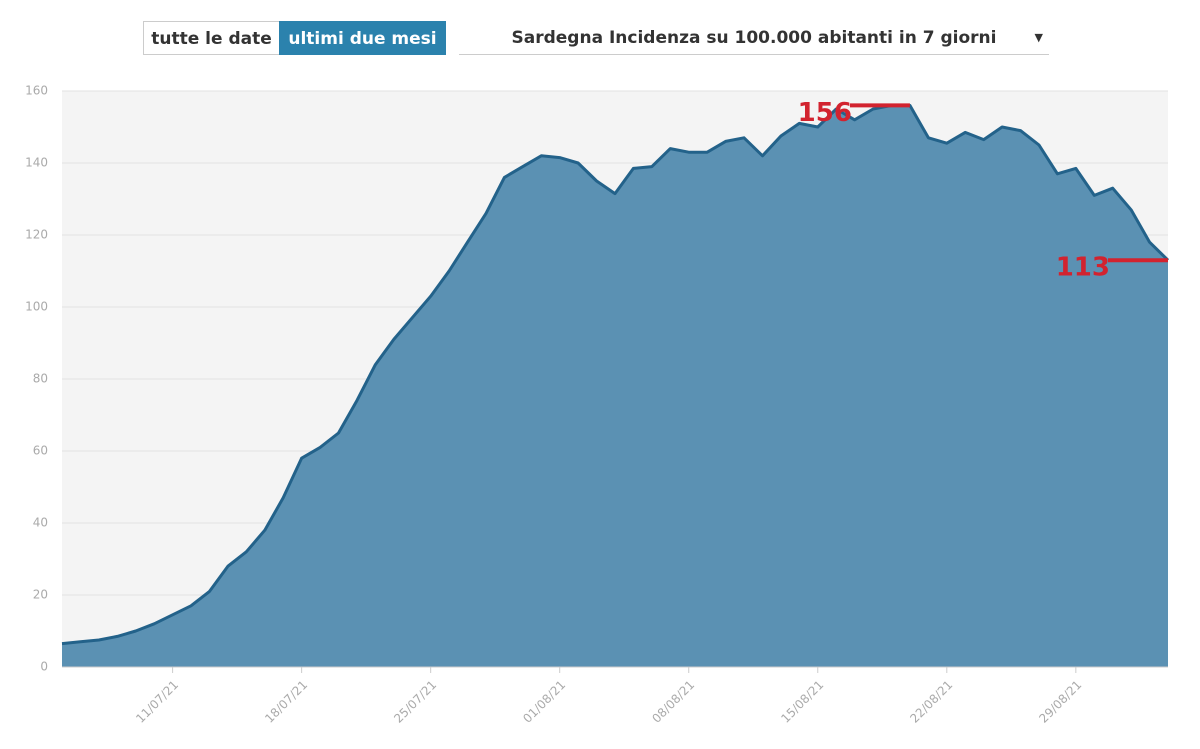 This screenshot has width=1200, height=749. What do you see at coordinates (802, 702) in the screenshot?
I see `x-tick-label: 15/08/21` at bounding box center [802, 702].